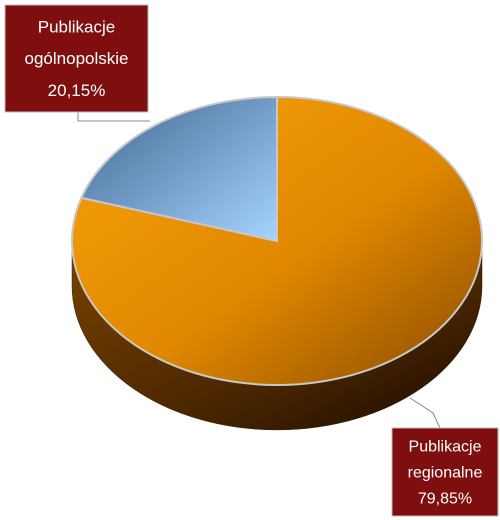 This screenshot has width=500, height=520. What do you see at coordinates (77, 43) in the screenshot?
I see `label-name: Publikacje ogólnopolskie` at bounding box center [77, 43].